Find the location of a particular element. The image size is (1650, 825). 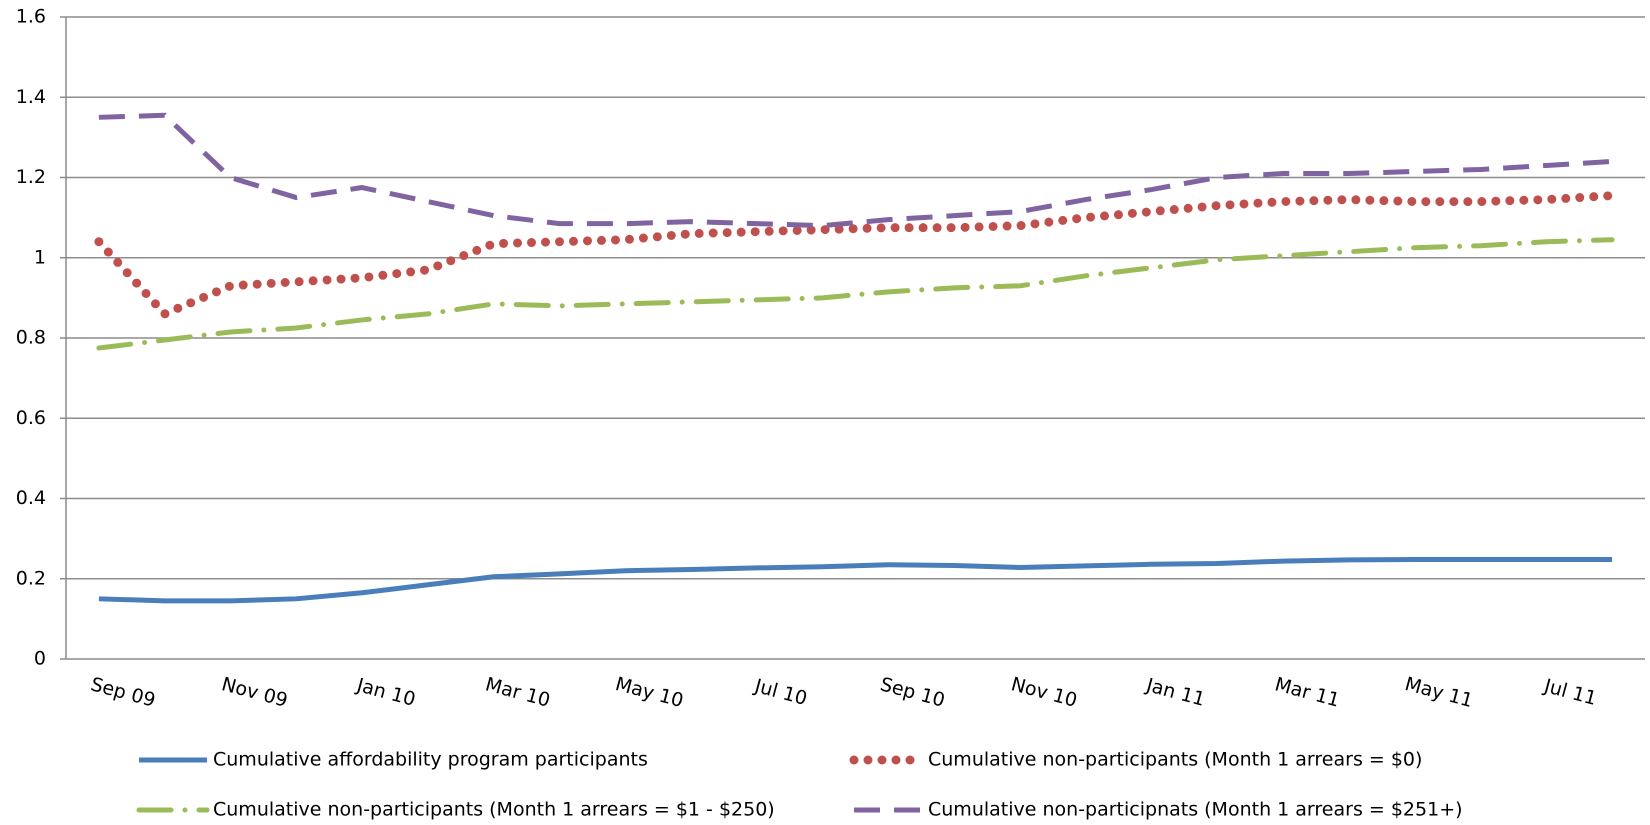

y-tick-label: 0.8 is located at coordinates (31, 338).